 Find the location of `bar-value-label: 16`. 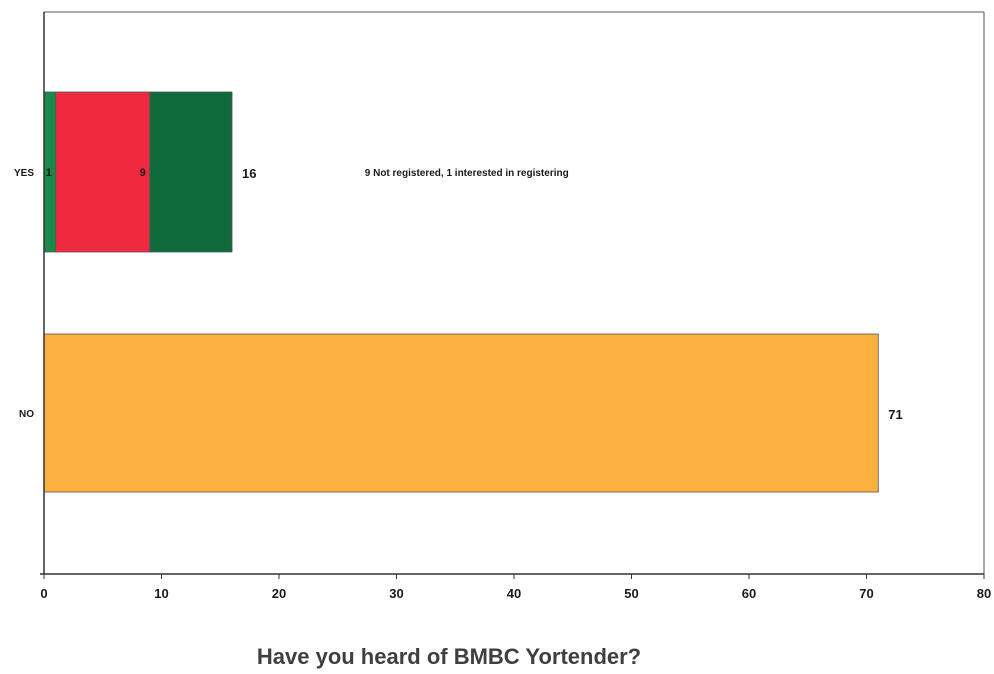

bar-value-label: 16 is located at coordinates (249, 173).